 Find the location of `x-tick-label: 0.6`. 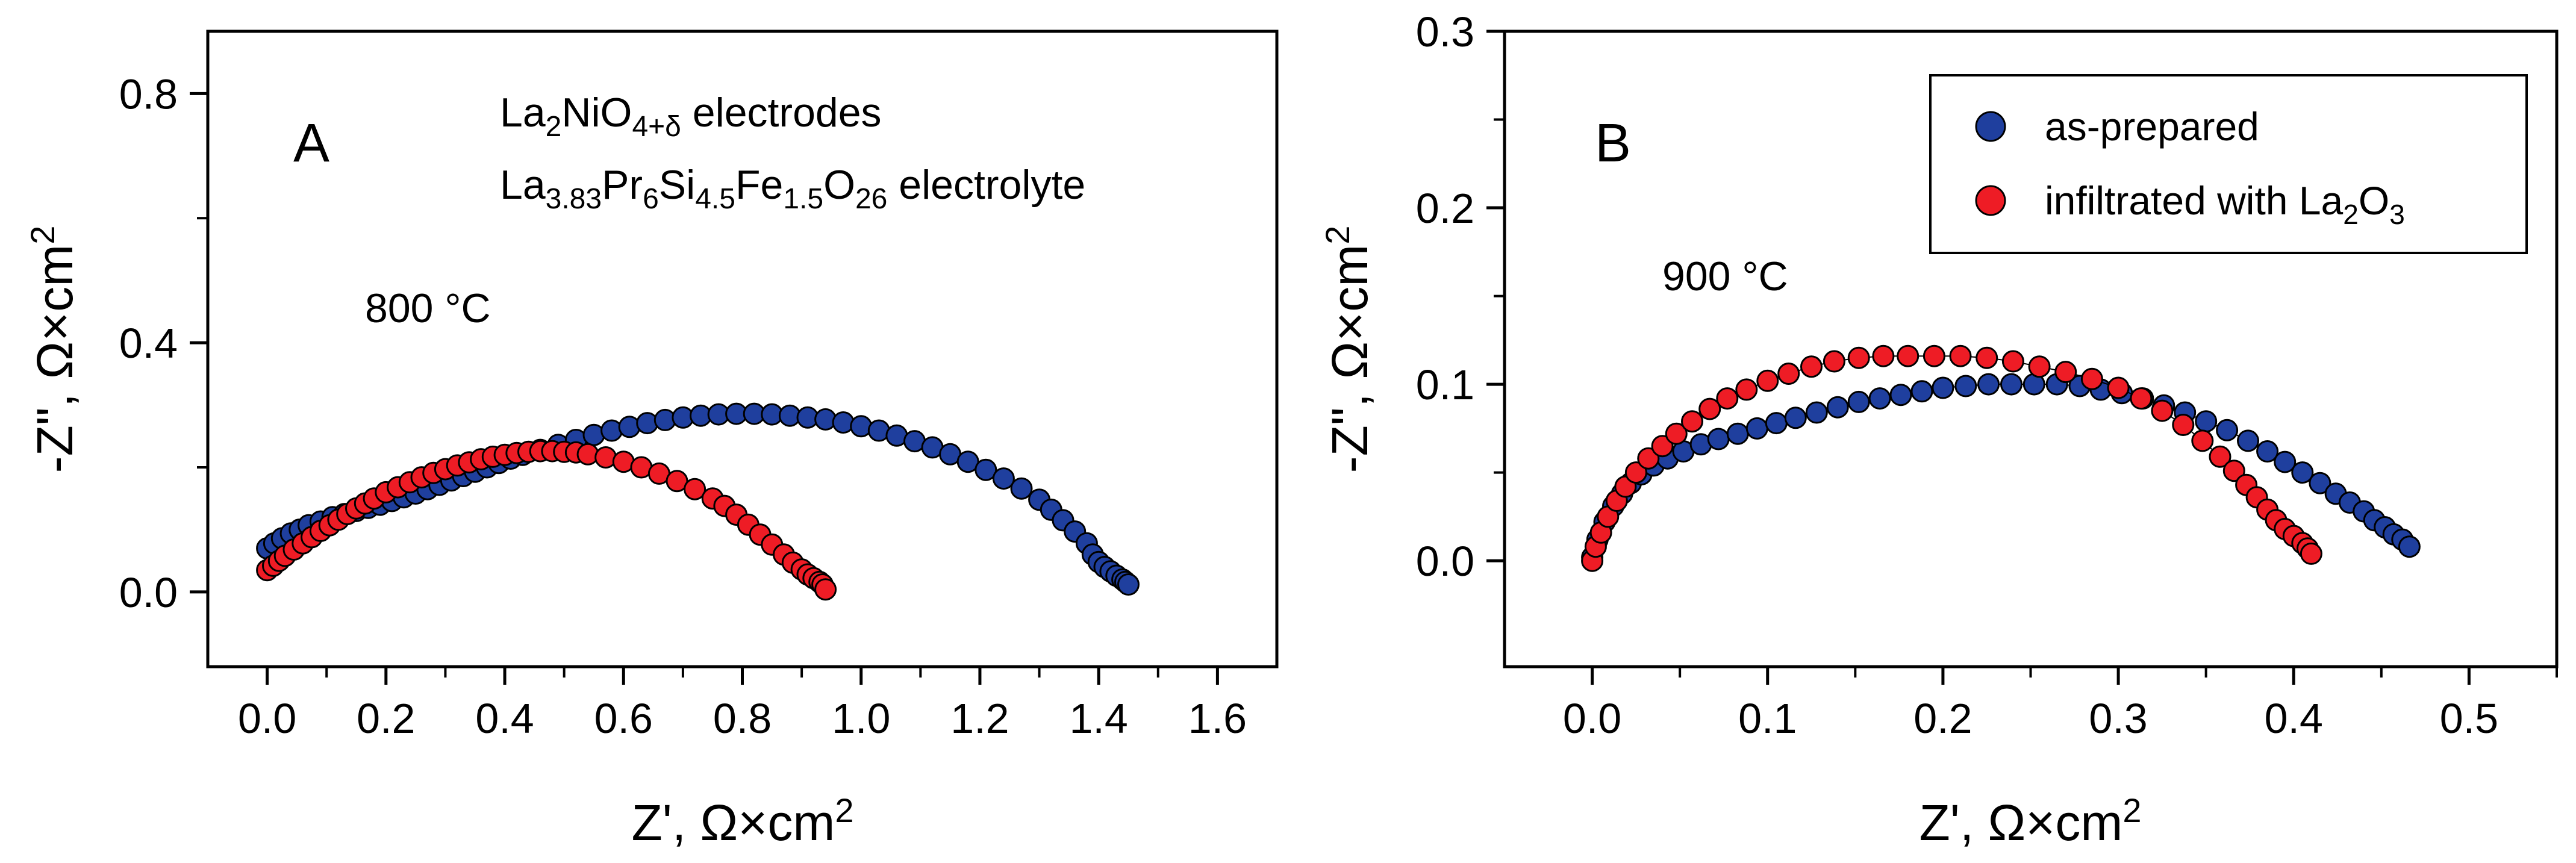

x-tick-label: 0.6 is located at coordinates (623, 719).